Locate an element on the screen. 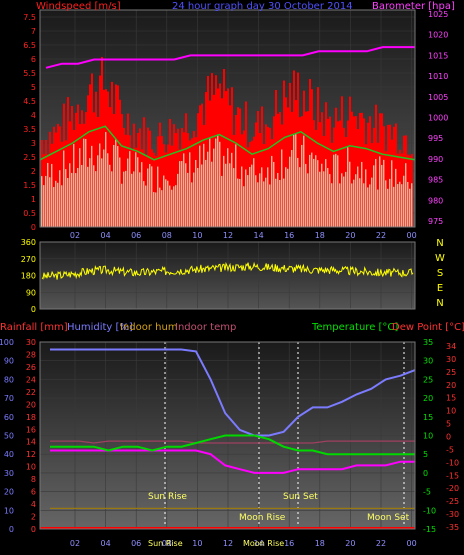 This screenshot has width=464, height=555. barometer-y-tick: 990 is located at coordinates (435, 159).